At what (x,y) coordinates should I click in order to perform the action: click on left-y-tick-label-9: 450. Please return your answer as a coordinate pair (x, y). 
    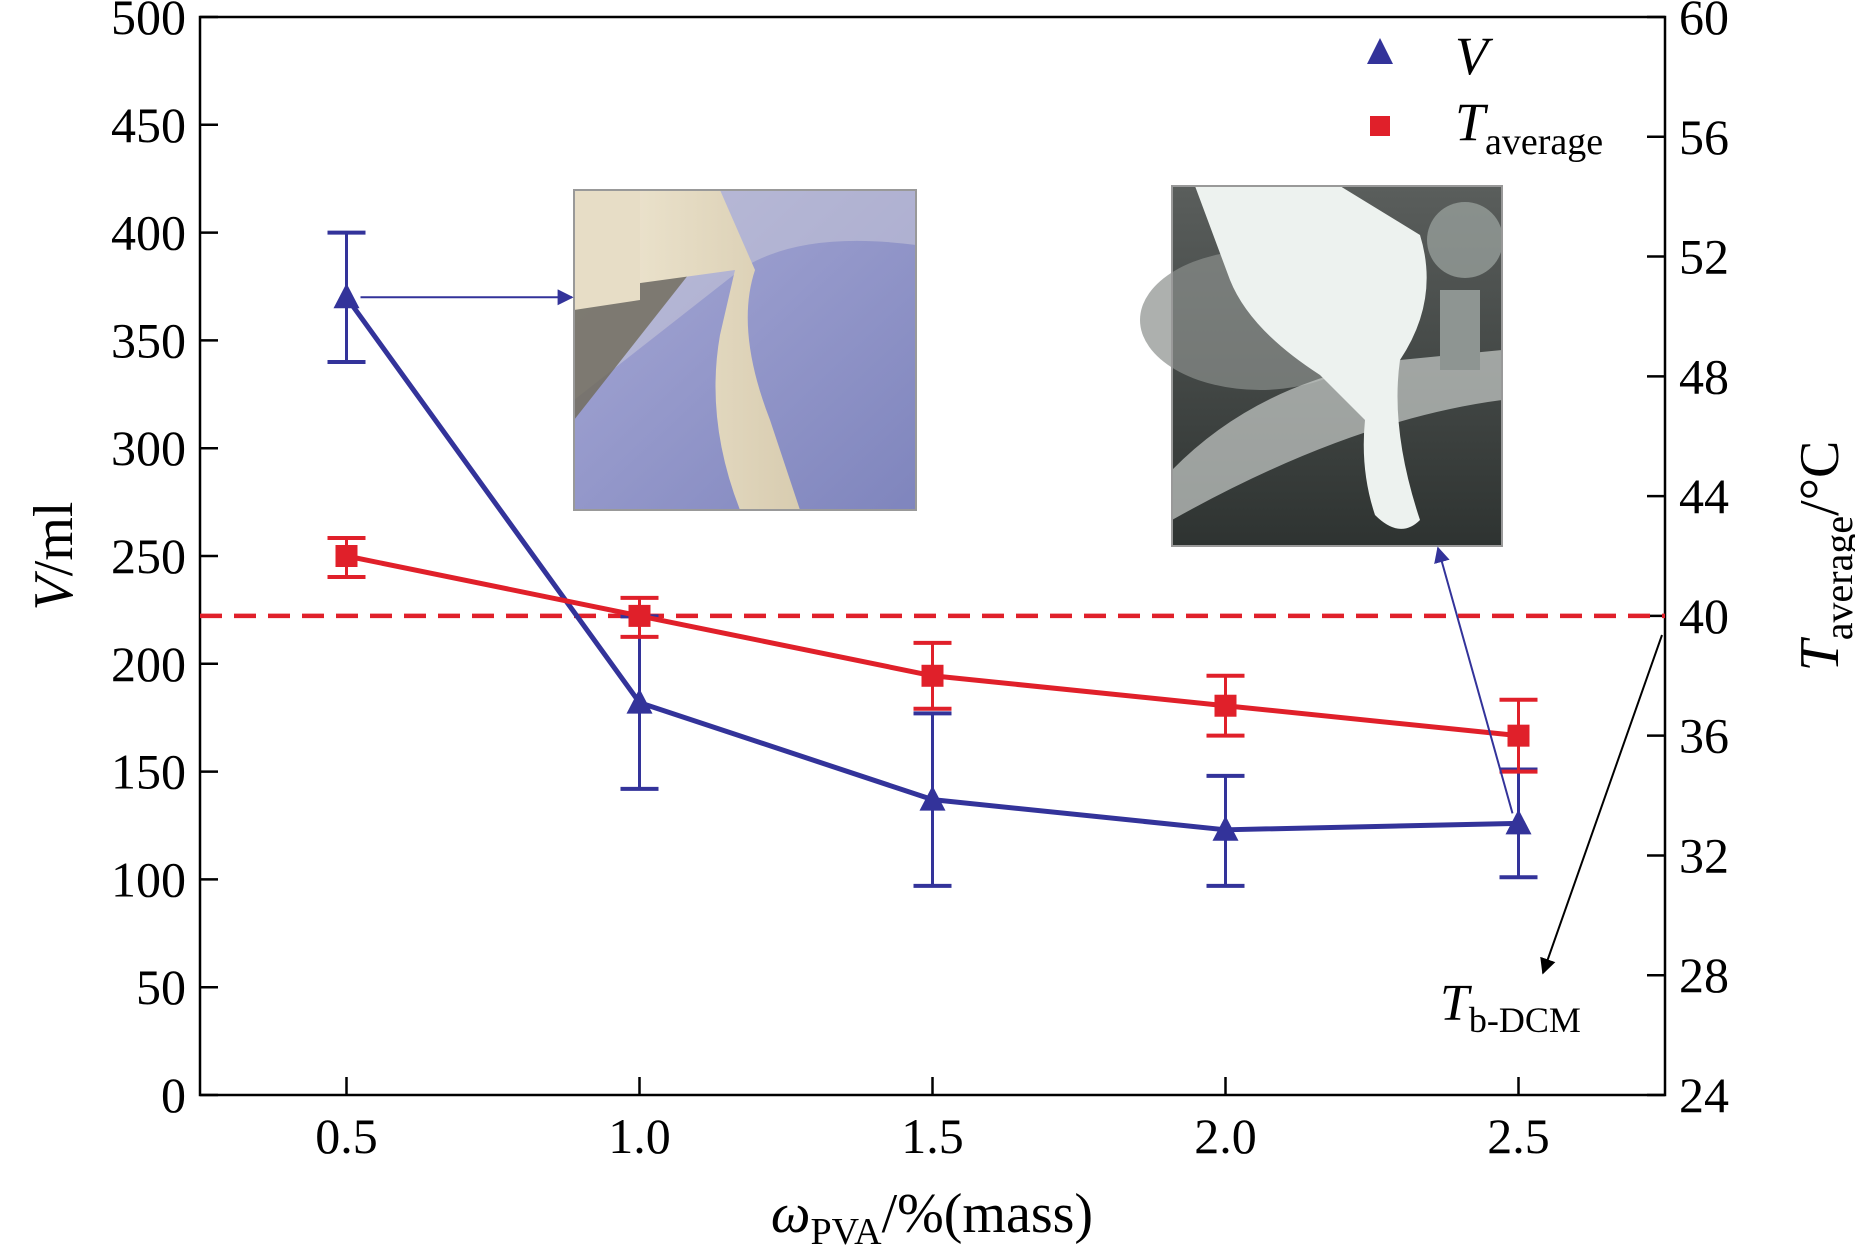
    Looking at the image, I should click on (148, 125).